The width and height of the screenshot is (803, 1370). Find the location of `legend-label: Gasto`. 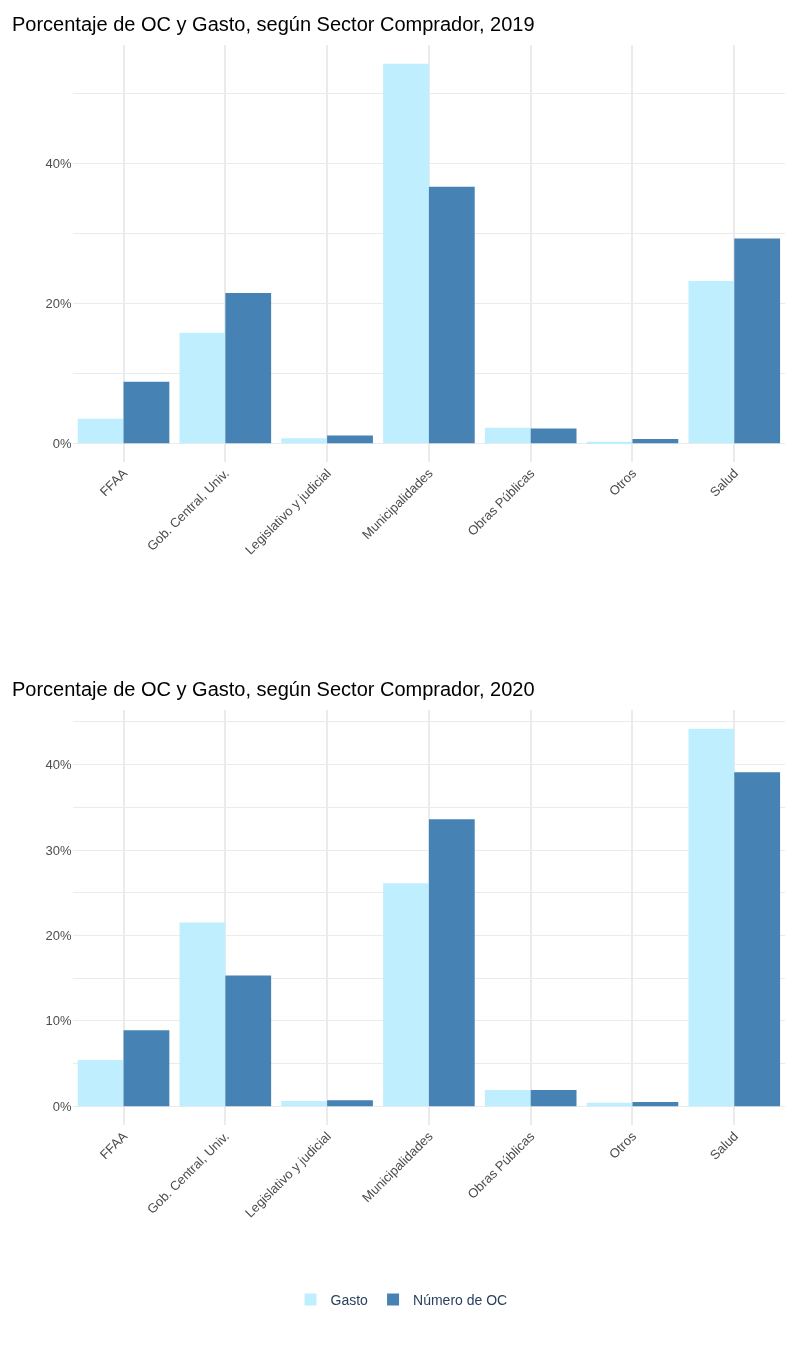

legend-label: Gasto is located at coordinates (349, 1300).